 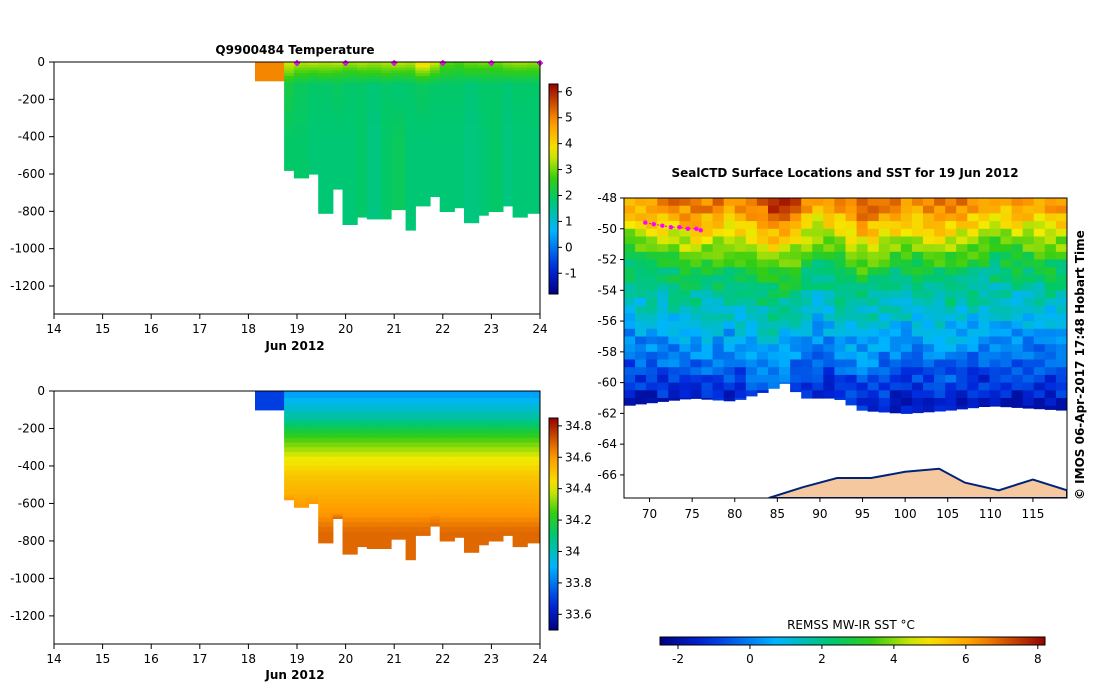 What do you see at coordinates (199, 329) in the screenshot?
I see `temperature-xtick-label: 17` at bounding box center [199, 329].